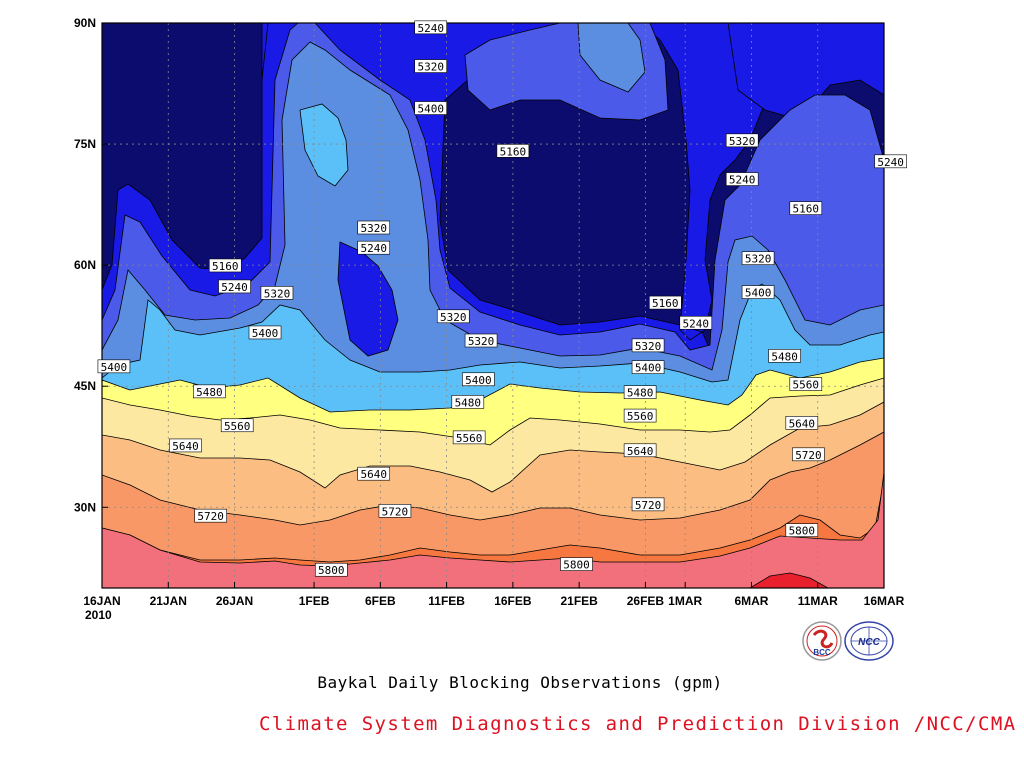  What do you see at coordinates (751, 601) in the screenshot?
I see `x-tick-label: 6MAR` at bounding box center [751, 601].